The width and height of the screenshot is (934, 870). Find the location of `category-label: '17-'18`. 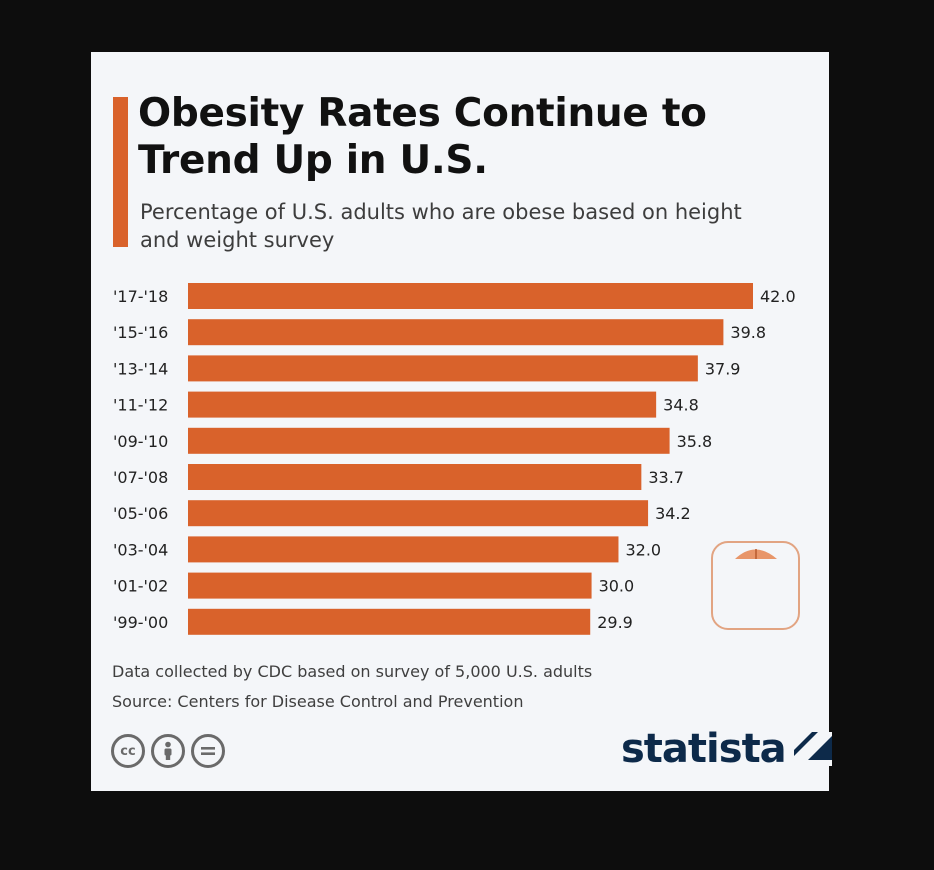

category-label: '17-'18 is located at coordinates (140, 296).